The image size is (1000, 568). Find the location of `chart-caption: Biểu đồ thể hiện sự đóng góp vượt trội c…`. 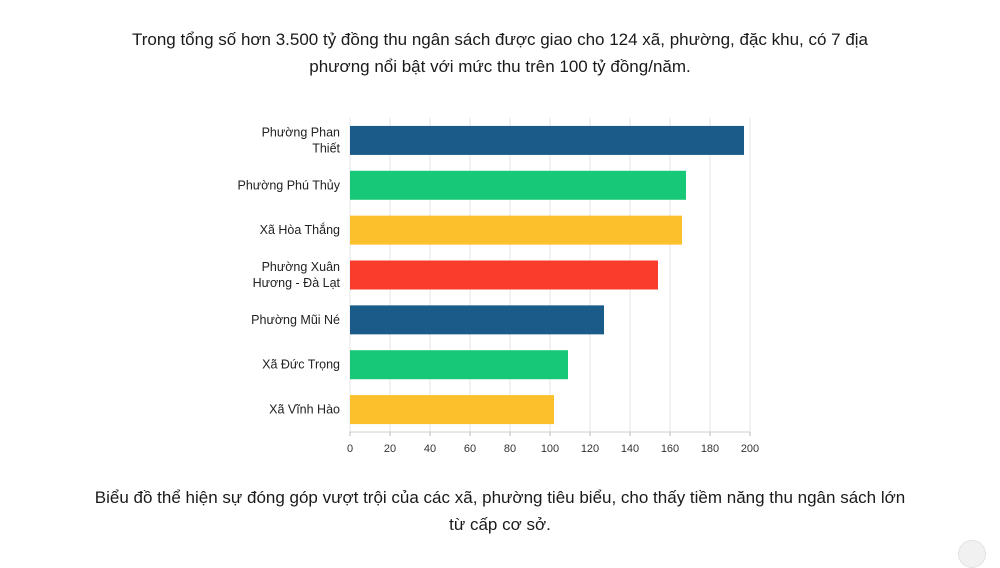

chart-caption: Biểu đồ thể hiện sự đóng góp vượt trội c… is located at coordinates (500, 511).